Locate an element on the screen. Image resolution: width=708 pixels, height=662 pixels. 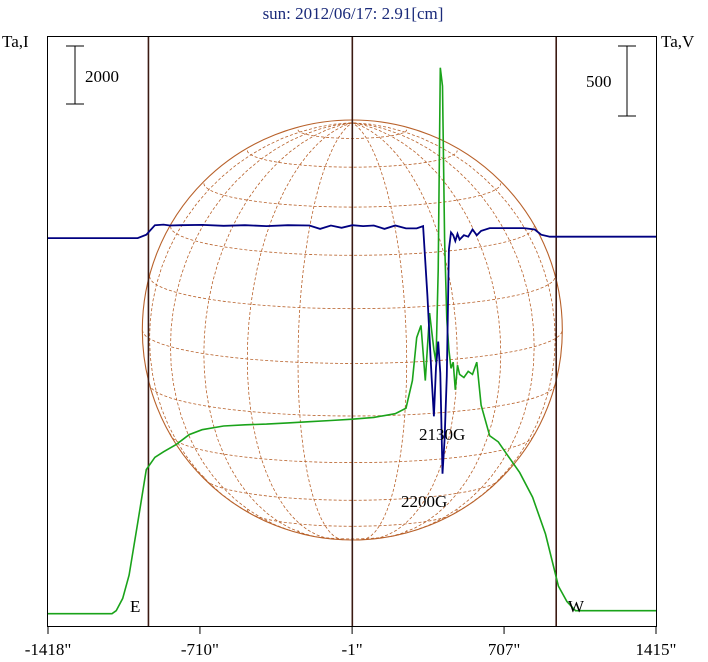
chart-title: sun: 2012/06/17: 2.91[cm] is located at coordinates (353, 13).